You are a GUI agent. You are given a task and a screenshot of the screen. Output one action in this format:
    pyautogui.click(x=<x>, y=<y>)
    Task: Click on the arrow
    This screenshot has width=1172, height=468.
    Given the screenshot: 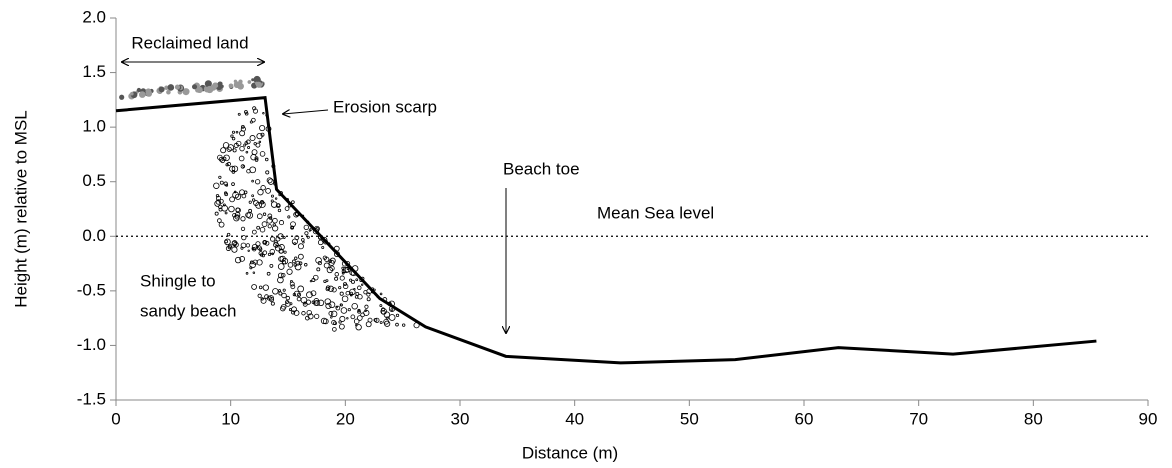 What is the action you would take?
    pyautogui.click(x=306, y=112)
    